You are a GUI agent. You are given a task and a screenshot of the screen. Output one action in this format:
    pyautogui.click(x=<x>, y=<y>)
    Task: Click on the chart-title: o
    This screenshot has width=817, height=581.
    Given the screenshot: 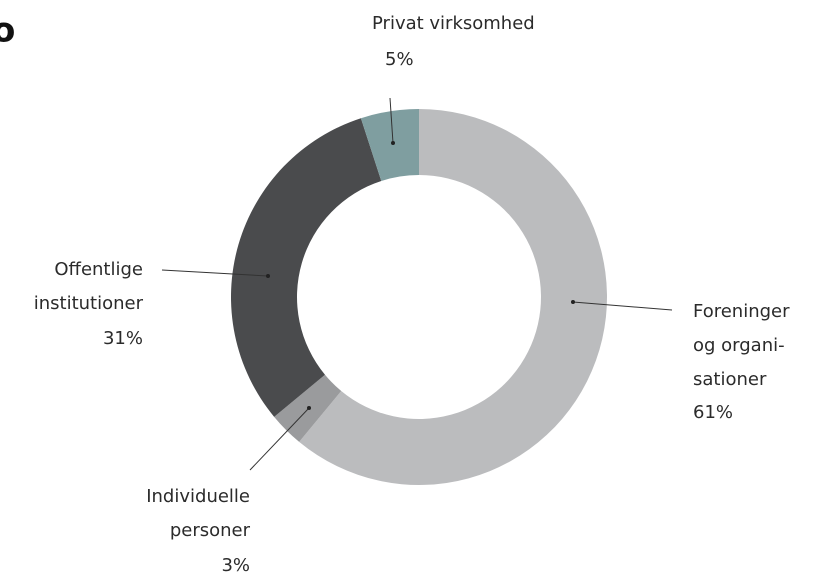 What is the action you would take?
    pyautogui.click(x=7, y=31)
    